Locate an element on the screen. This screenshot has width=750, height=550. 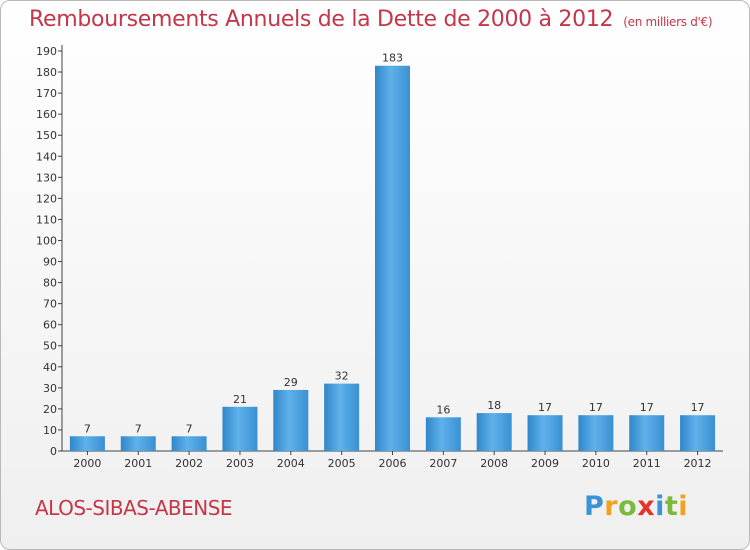
y-tick-label: 100 is located at coordinates (46, 240).